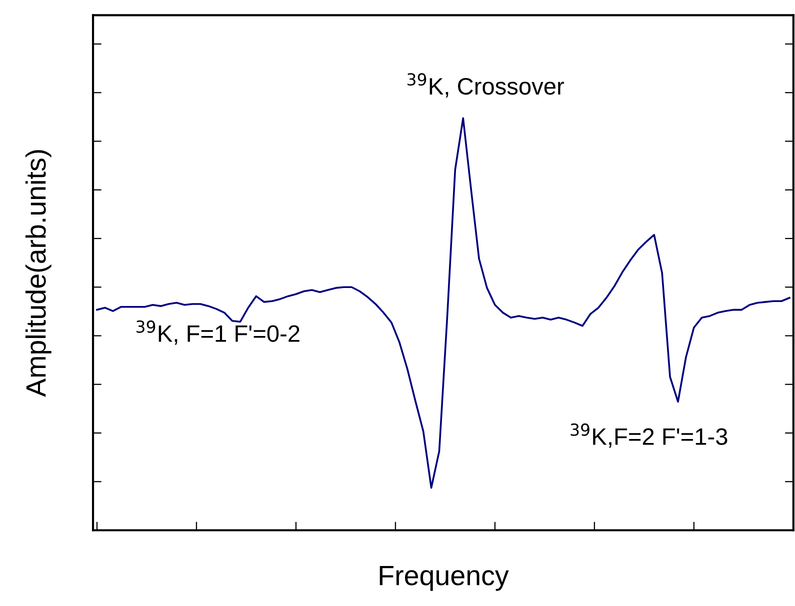 The height and width of the screenshot is (606, 795). What do you see at coordinates (218, 332) in the screenshot?
I see `annotation: $^{39}$K, F=1 F'=0-2` at bounding box center [218, 332].